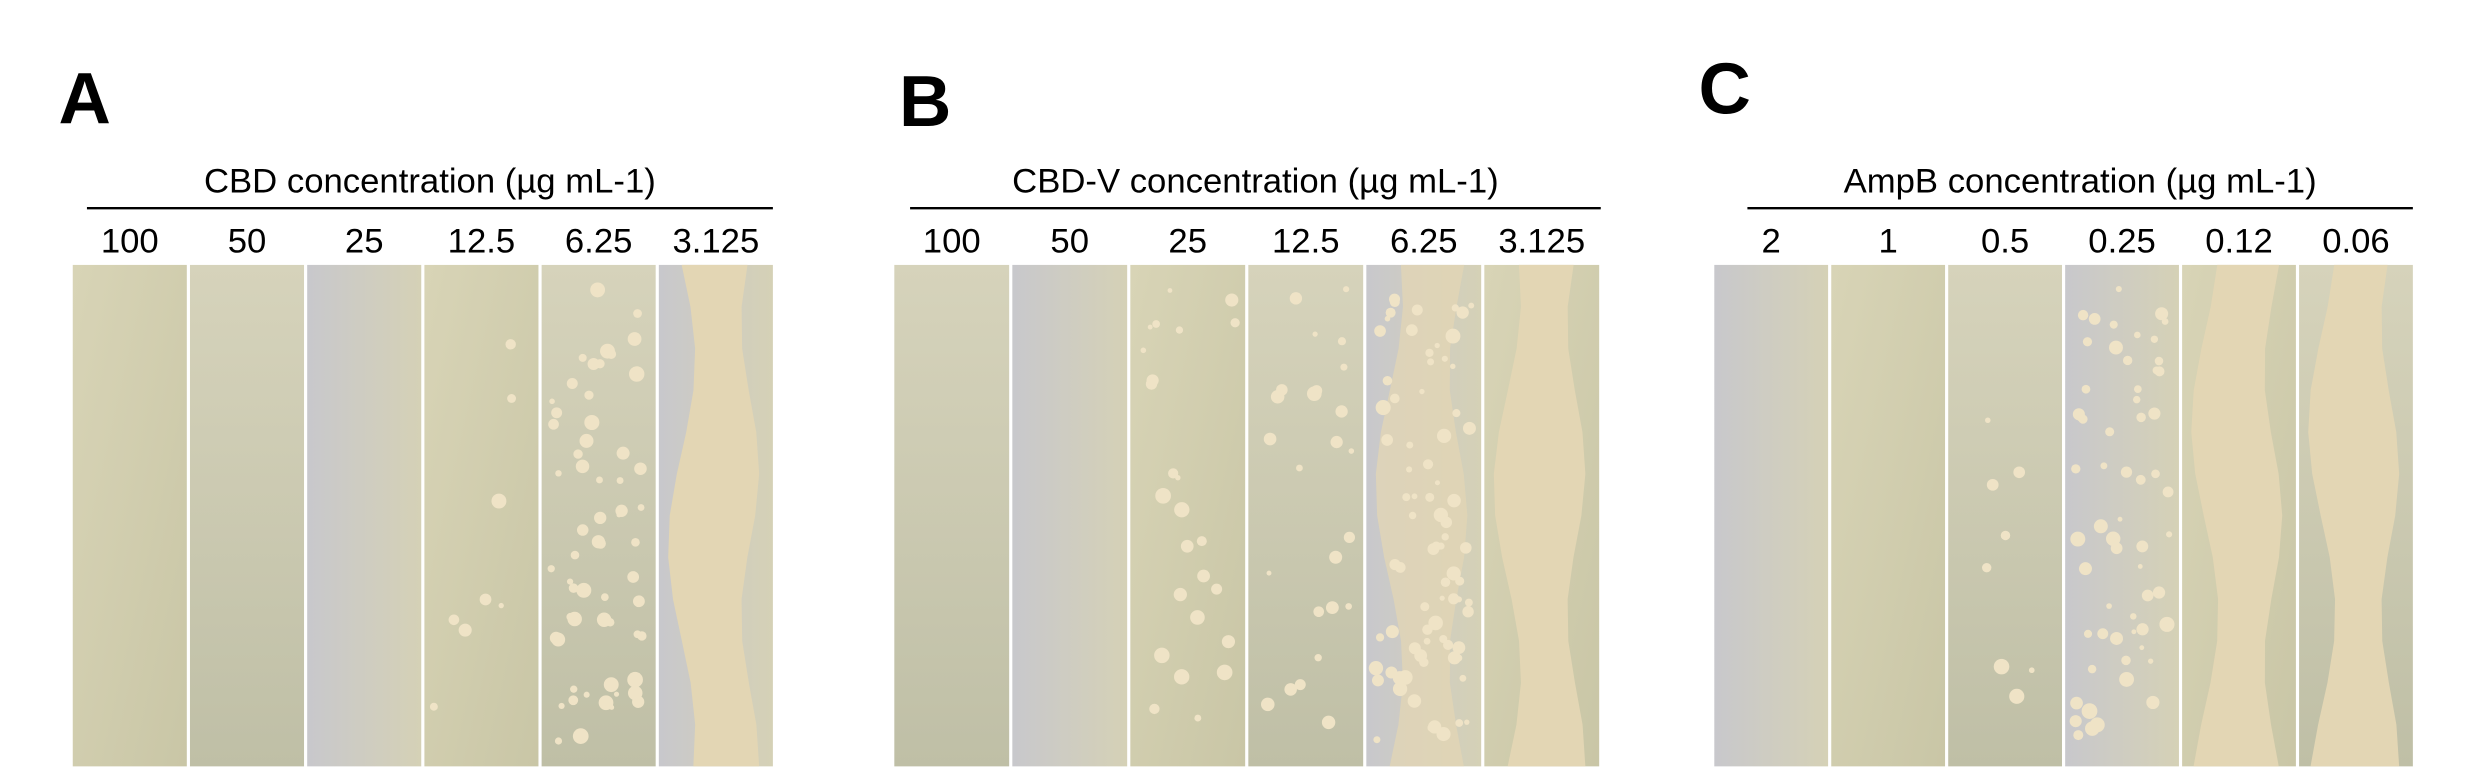 Image resolution: width=2473 pixels, height=767 pixels. What do you see at coordinates (430, 181) in the screenshot?
I see `panel-title: CBD concentration (µg mL-1)` at bounding box center [430, 181].